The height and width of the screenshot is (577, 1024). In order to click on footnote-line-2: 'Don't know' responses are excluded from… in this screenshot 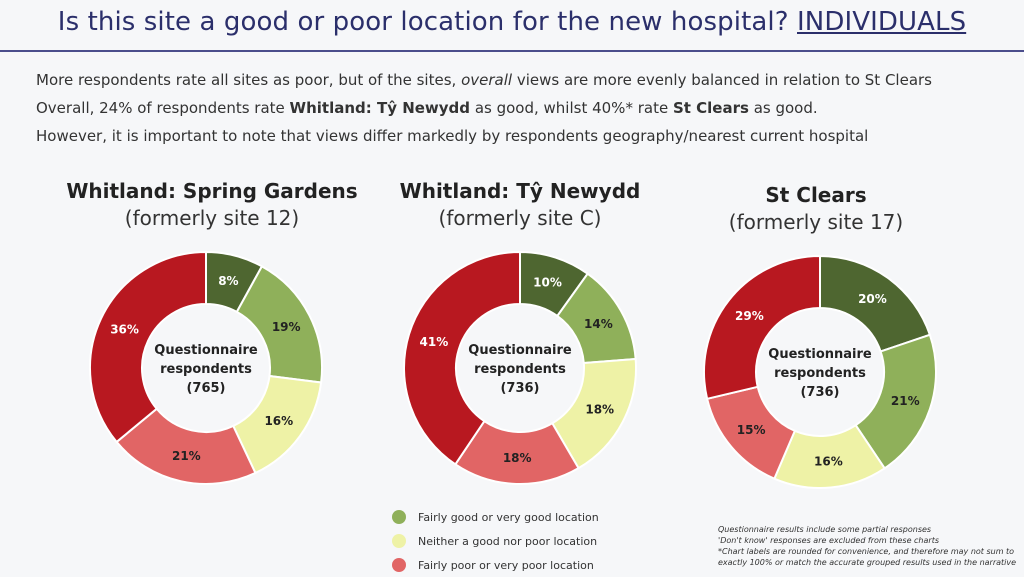, I will do `click(828, 540)`.